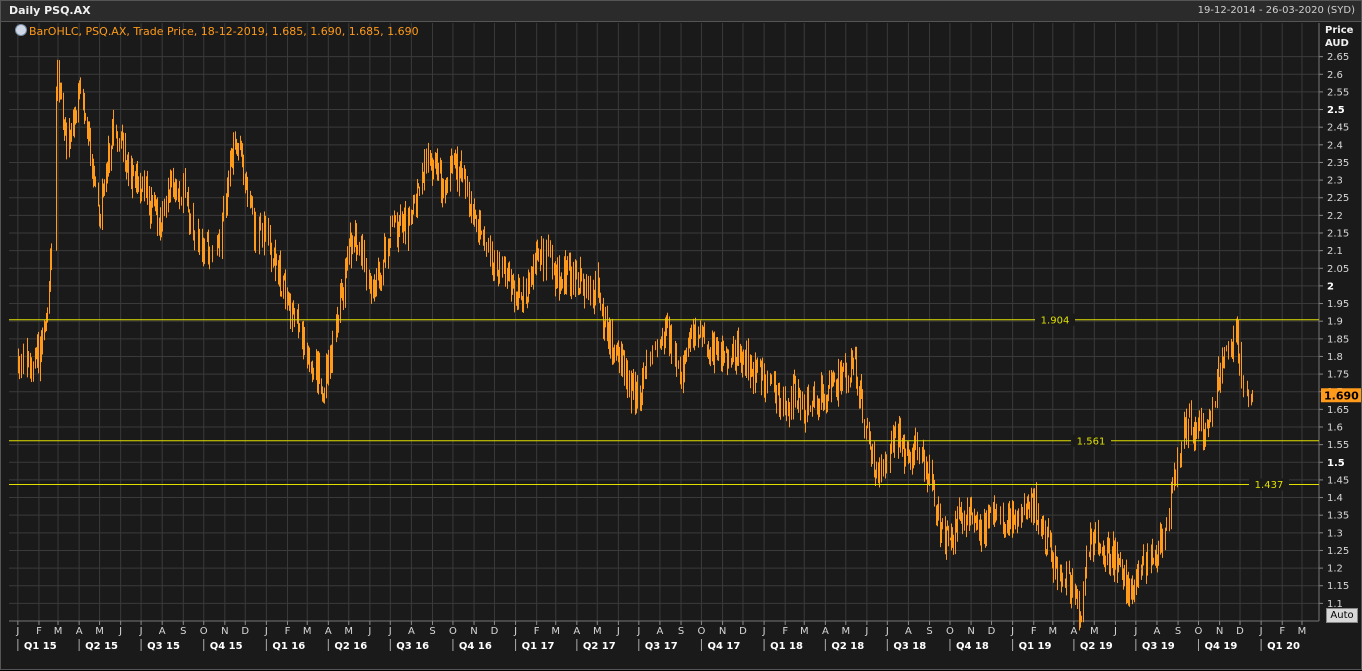 The height and width of the screenshot is (671, 1362). I want to click on price-axis-title-line1: Price, so click(1339, 30).